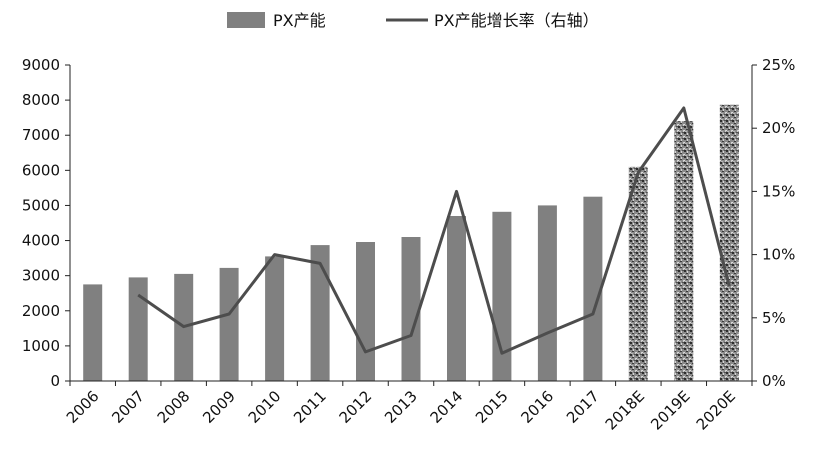  I want to click on bar-2017, so click(593, 288).